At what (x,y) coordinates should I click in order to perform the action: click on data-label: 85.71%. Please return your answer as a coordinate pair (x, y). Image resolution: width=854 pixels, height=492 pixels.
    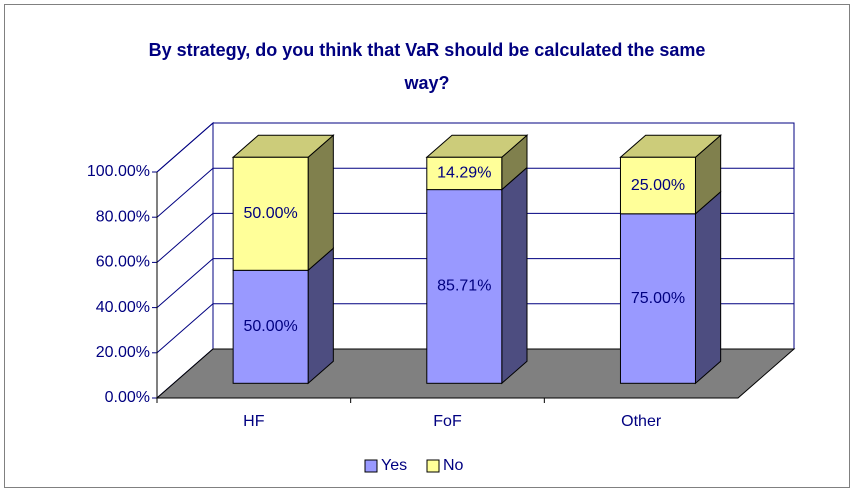
    Looking at the image, I should click on (464, 286).